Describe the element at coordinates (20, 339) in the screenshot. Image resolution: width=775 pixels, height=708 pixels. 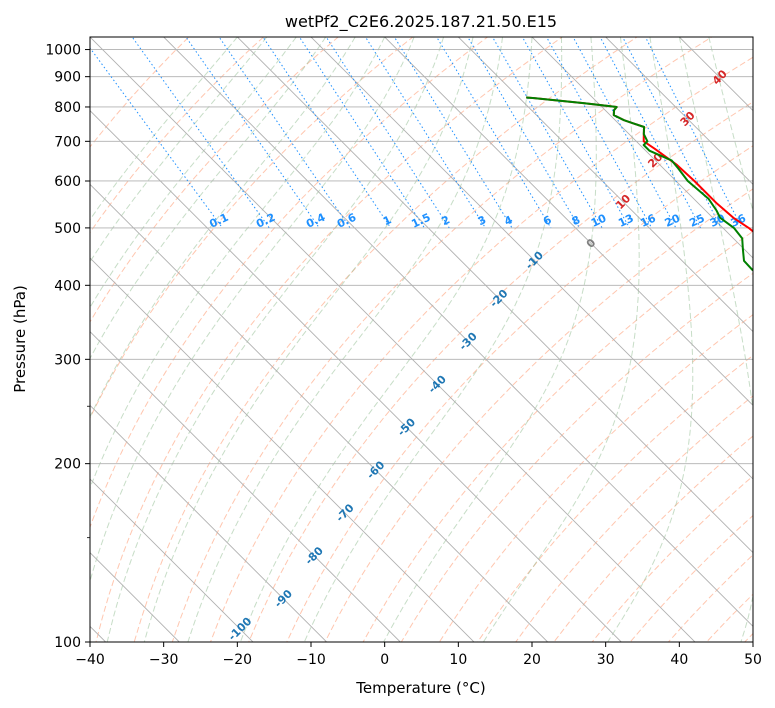
I see `y-axis-label: Pressure (hPa)` at that location.